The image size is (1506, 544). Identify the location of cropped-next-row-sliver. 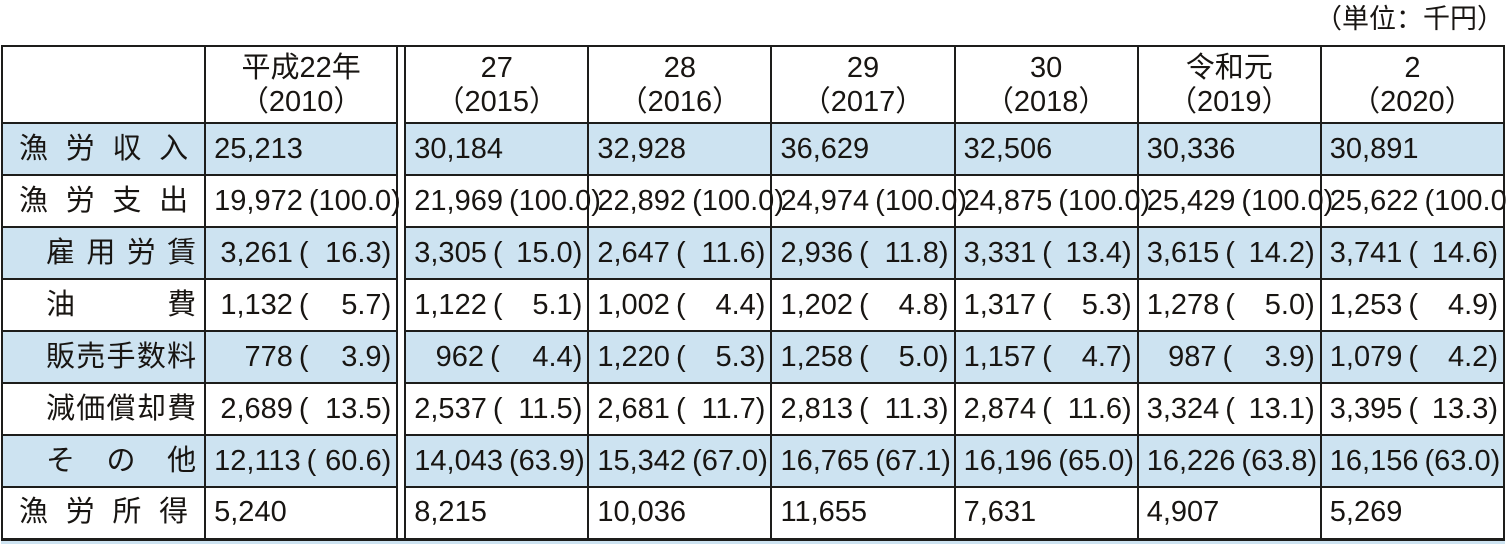
(753, 542).